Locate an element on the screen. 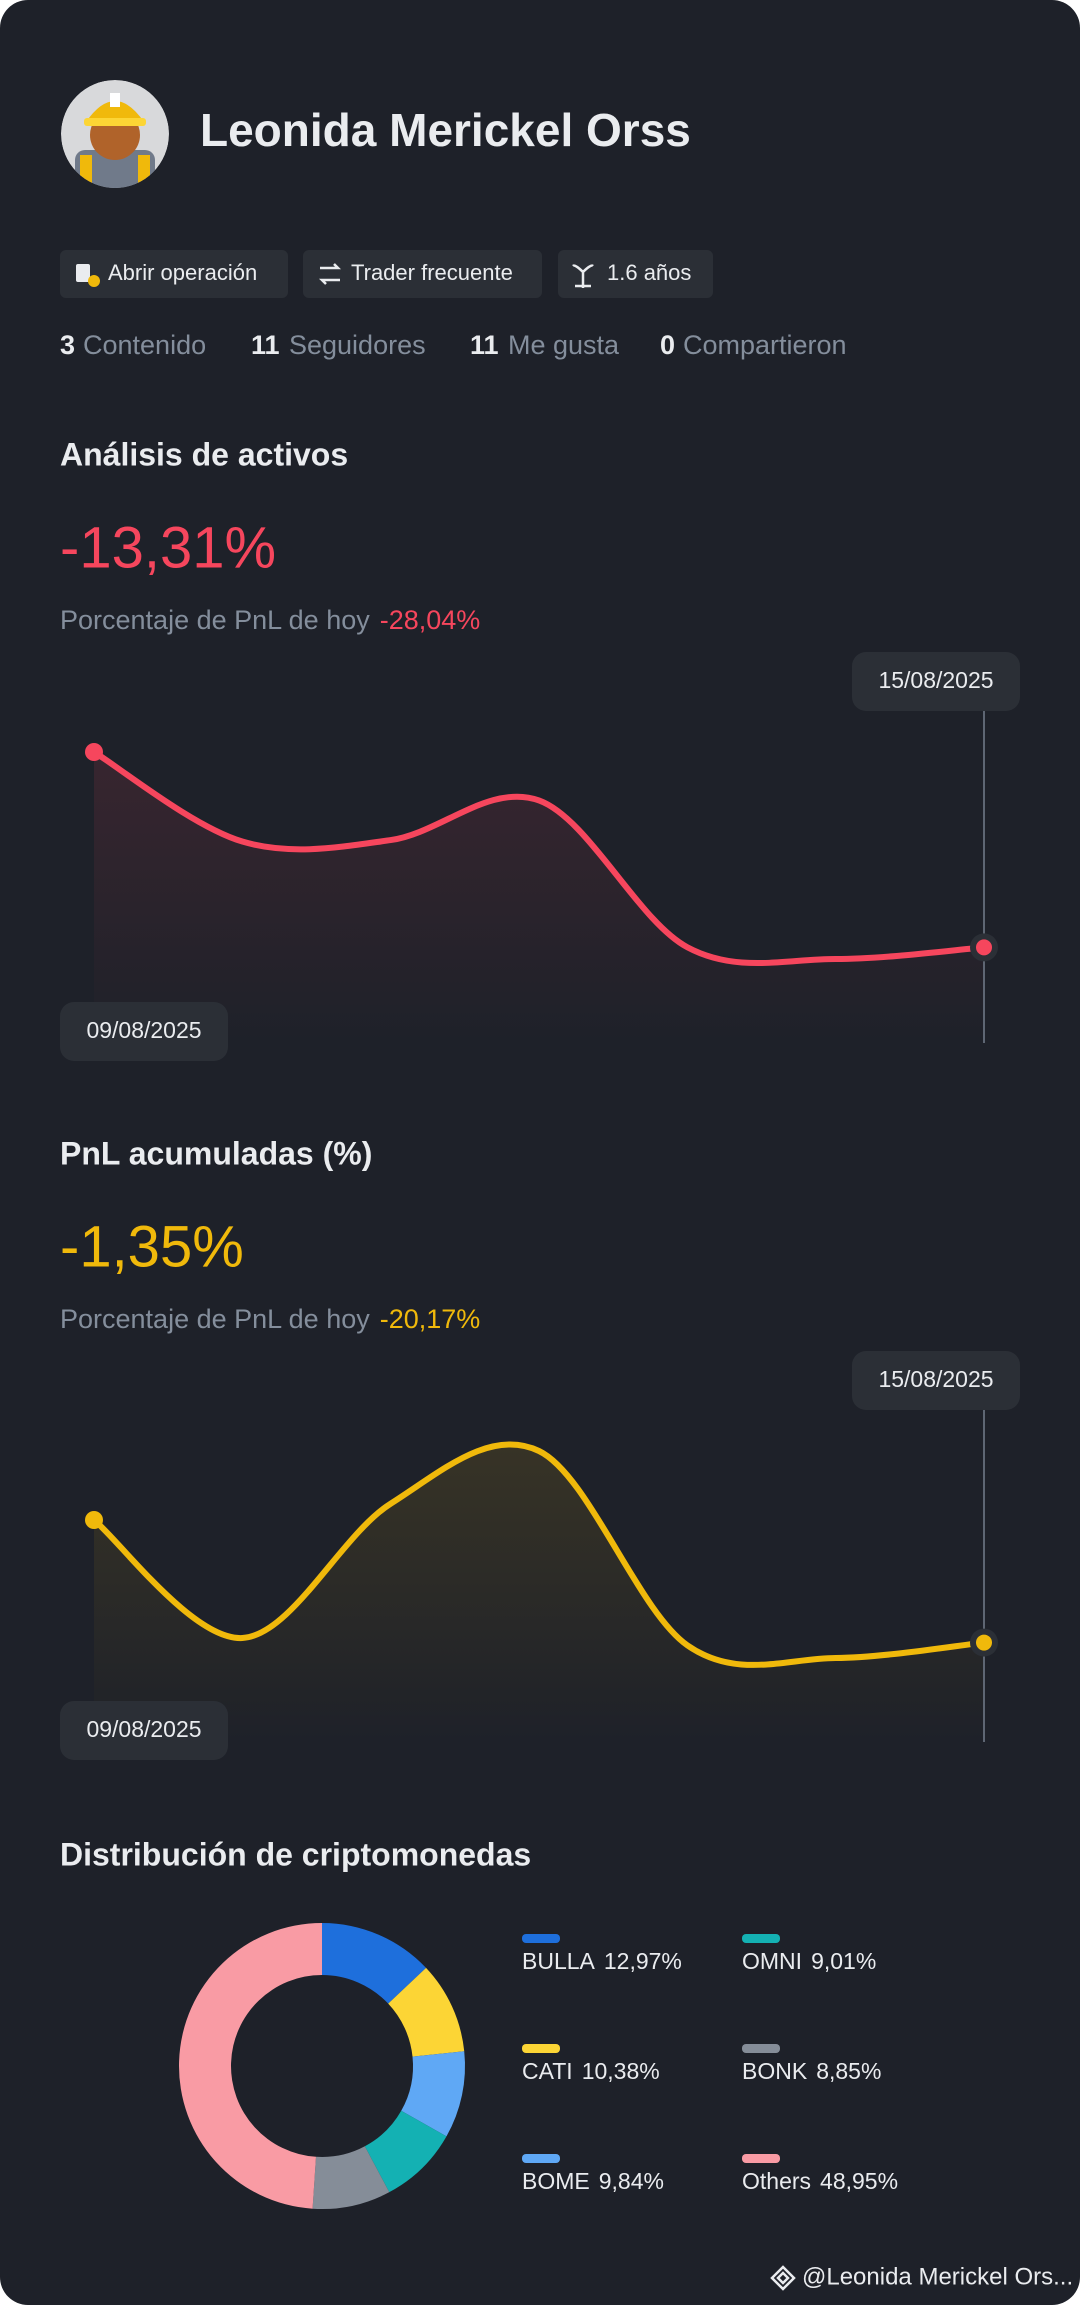 This screenshot has height=2305, width=1080. badge-label: Abrir operación is located at coordinates (182, 272).